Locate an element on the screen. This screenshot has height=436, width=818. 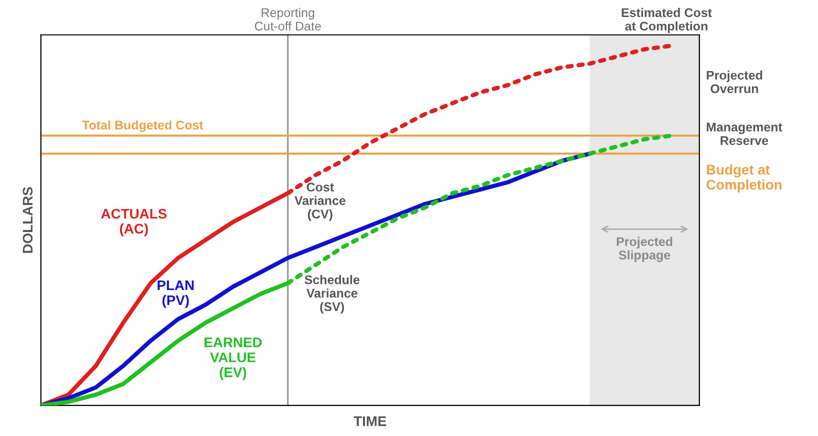
text: Management Reserve is located at coordinates (744, 134).